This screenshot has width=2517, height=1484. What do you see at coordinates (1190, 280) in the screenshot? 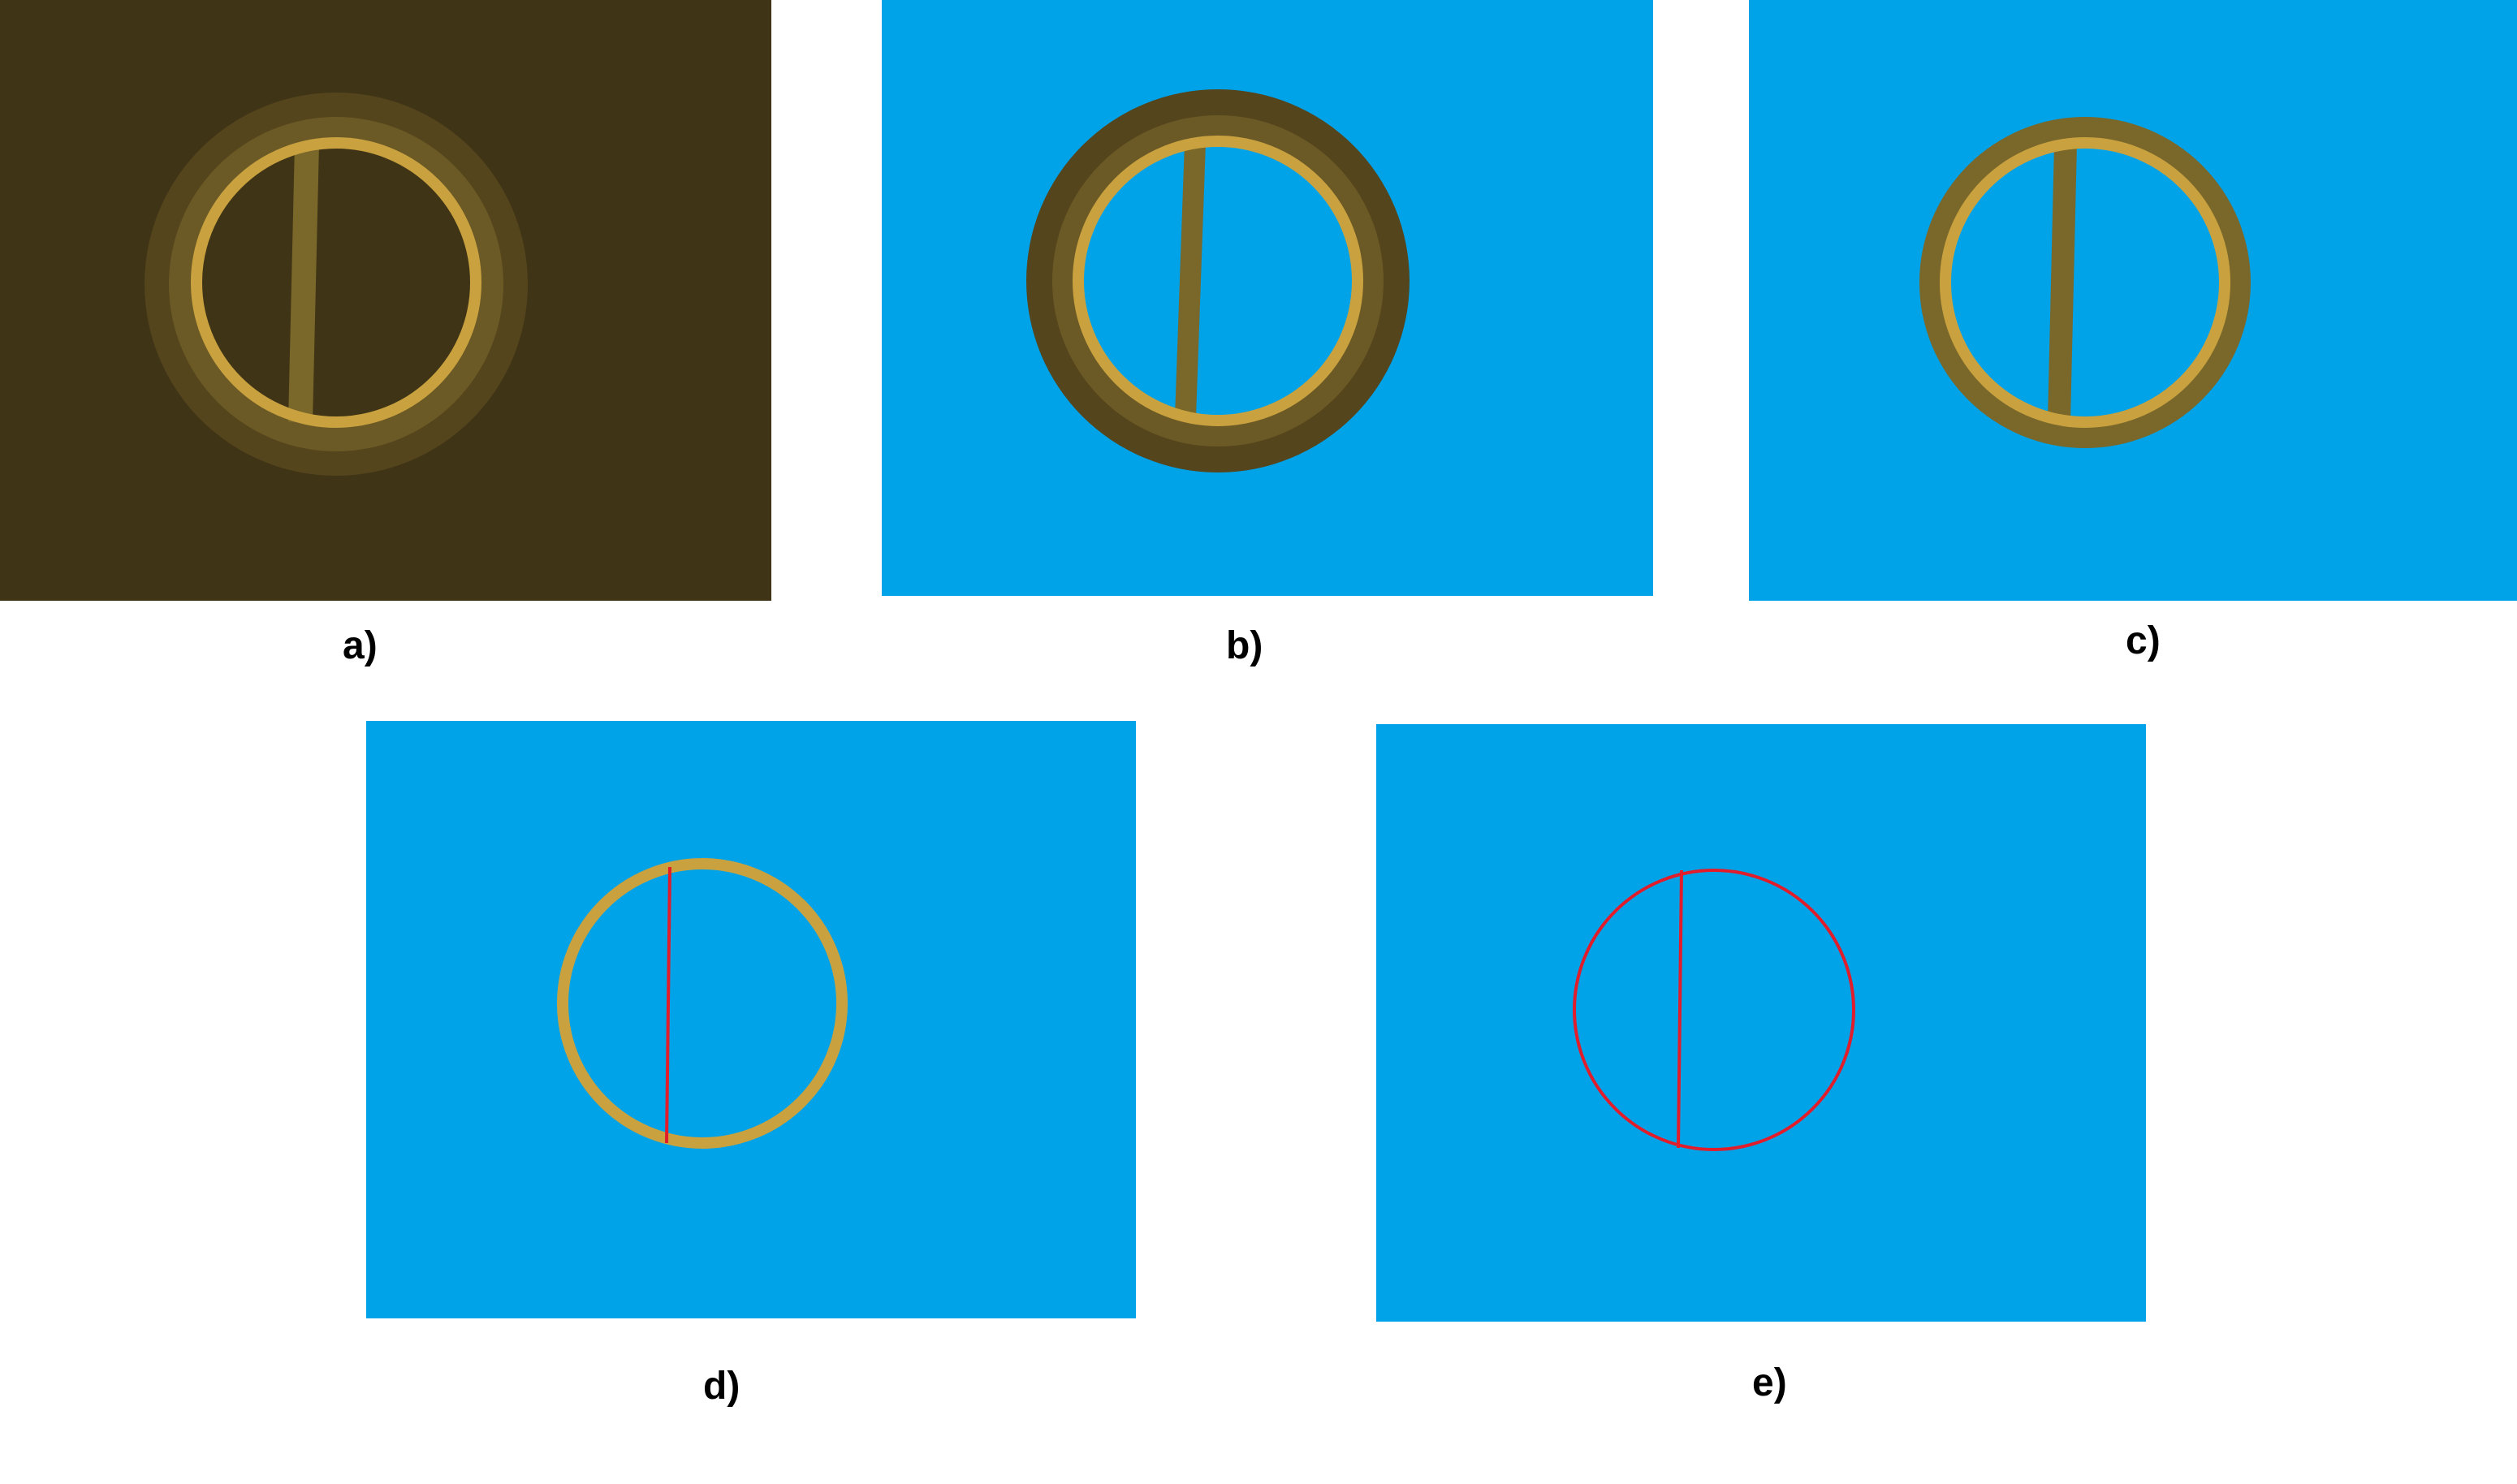
I see `panel-b-vertical-bar` at bounding box center [1190, 280].